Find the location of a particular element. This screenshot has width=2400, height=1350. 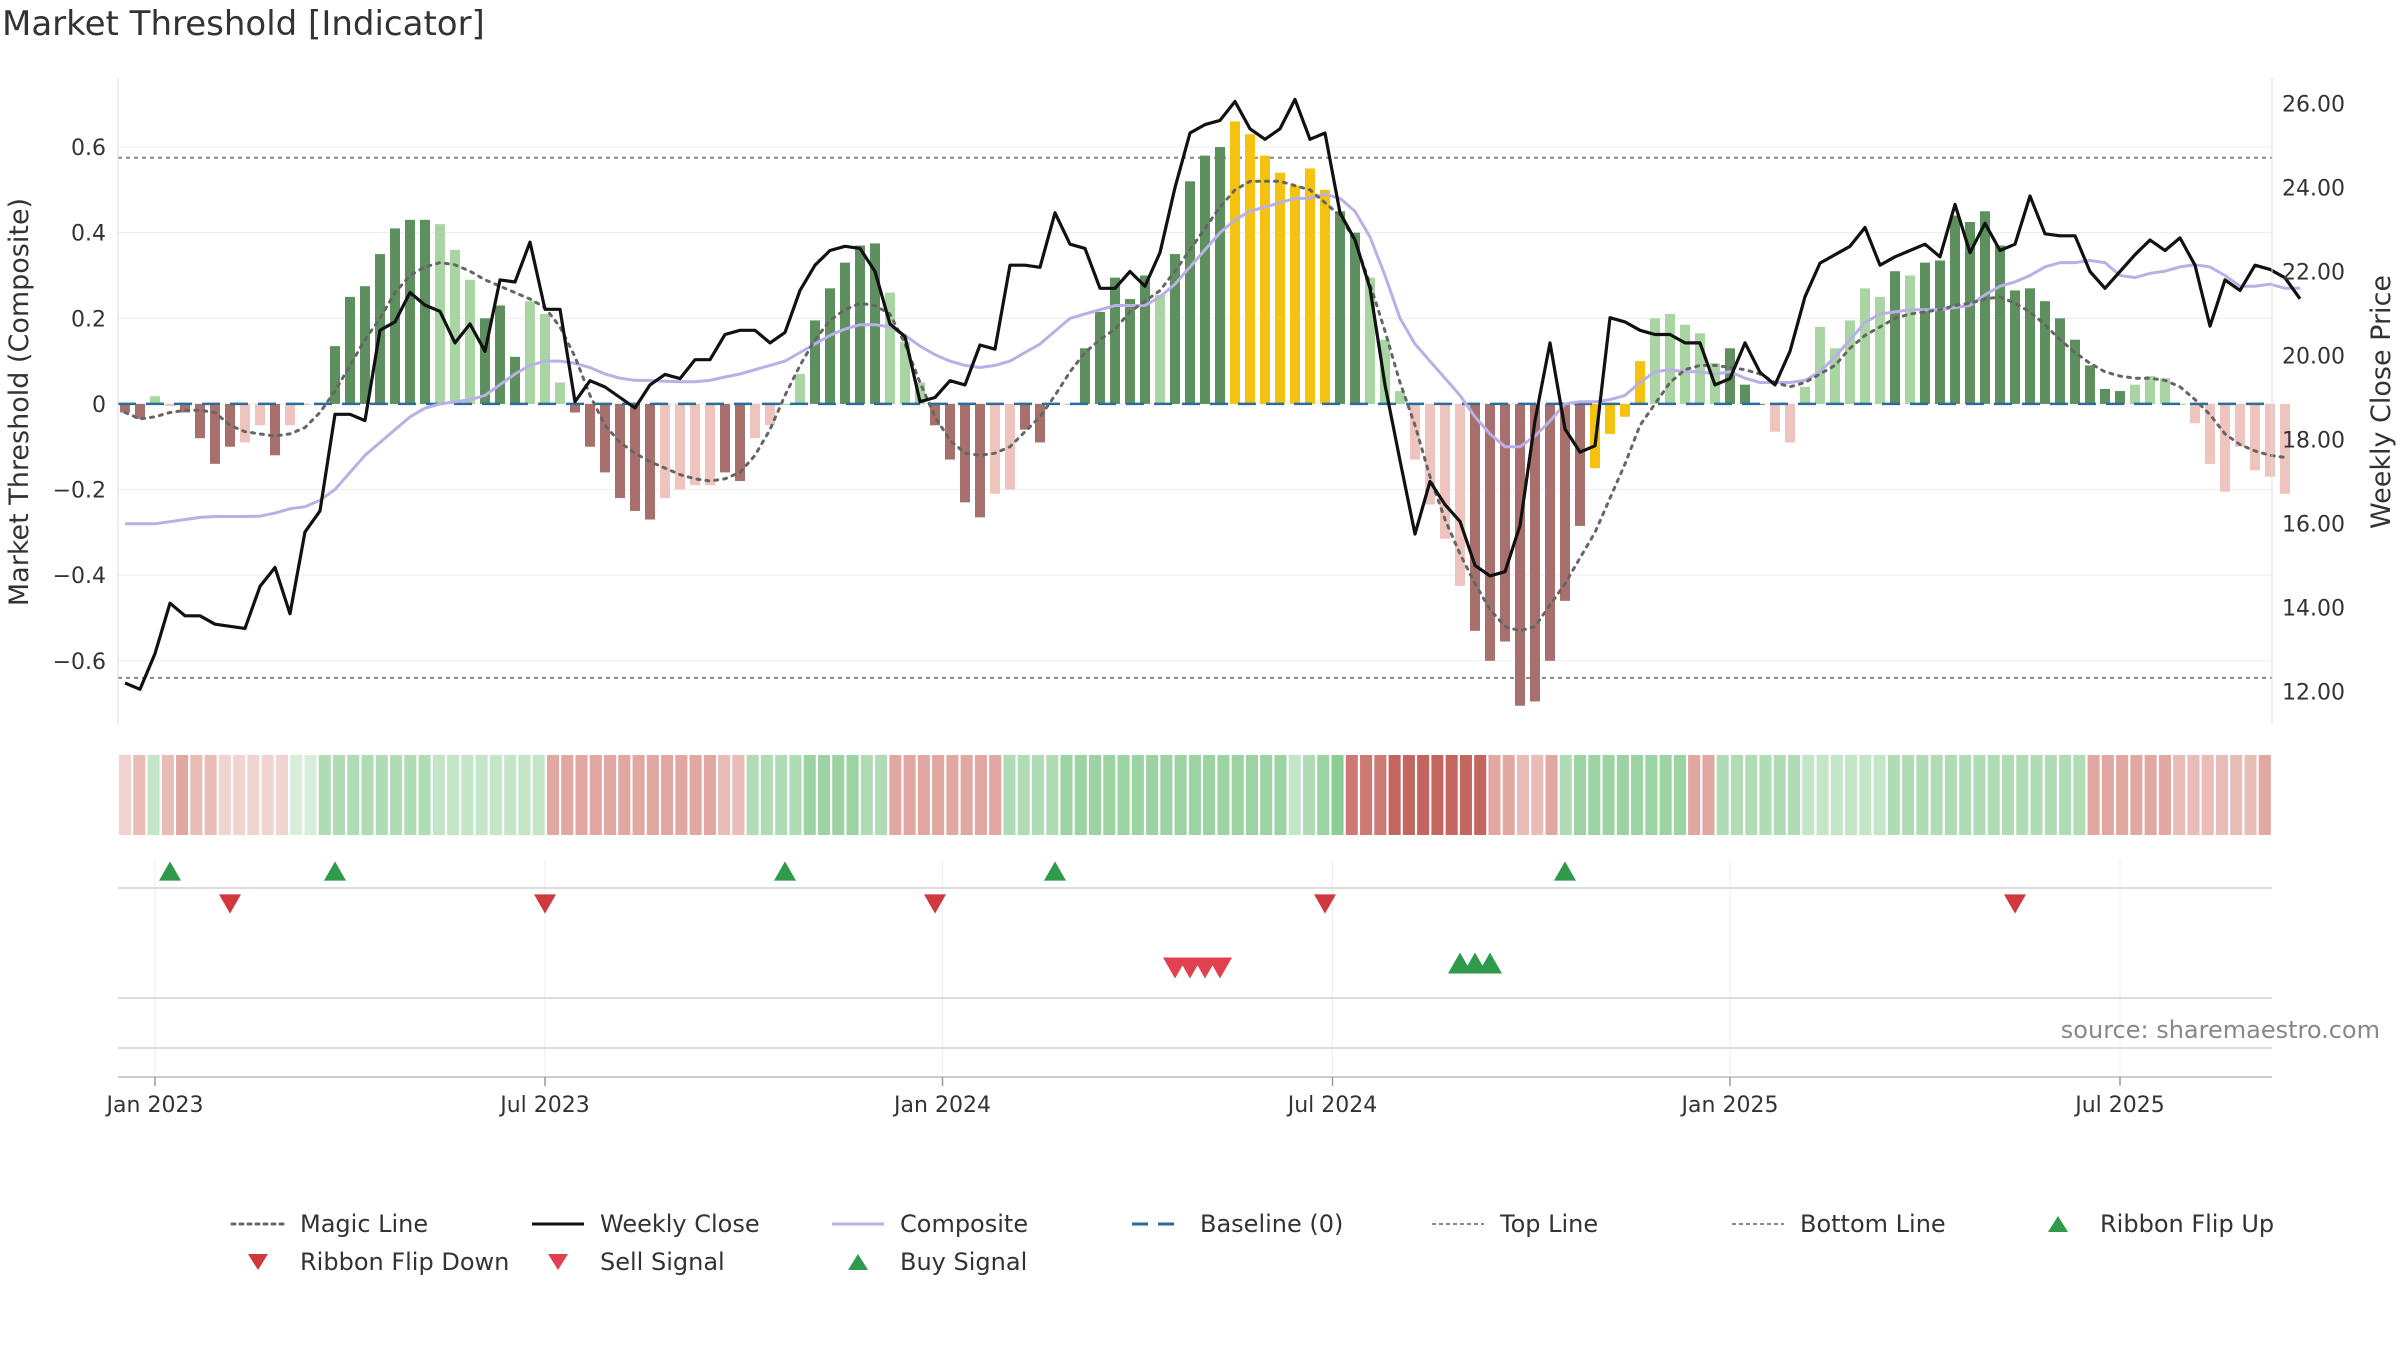

source-credit: source: sharemaestro.com is located at coordinates (2220, 1030).